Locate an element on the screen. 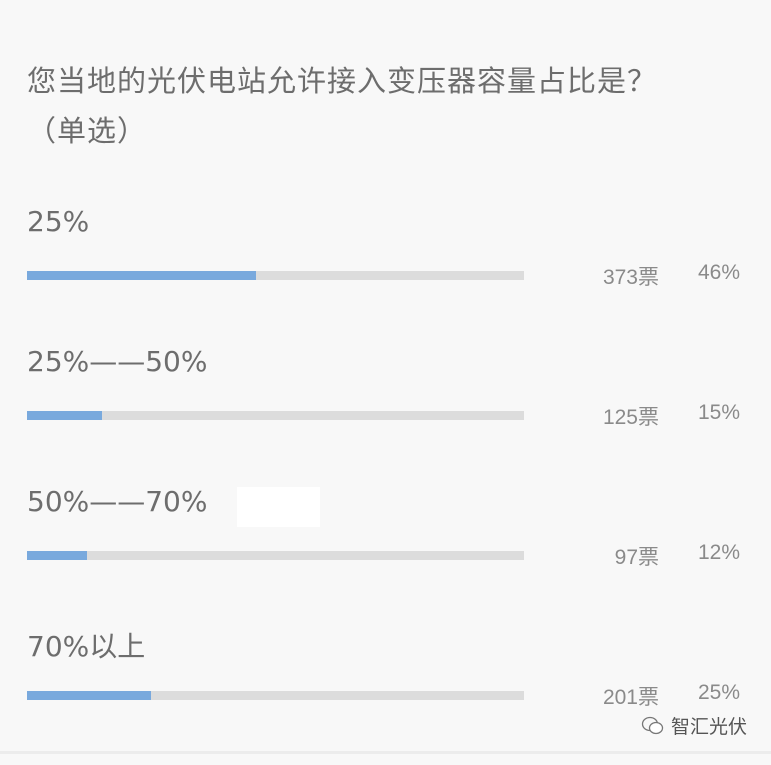 The image size is (771, 765). redaction-patch is located at coordinates (278, 507).